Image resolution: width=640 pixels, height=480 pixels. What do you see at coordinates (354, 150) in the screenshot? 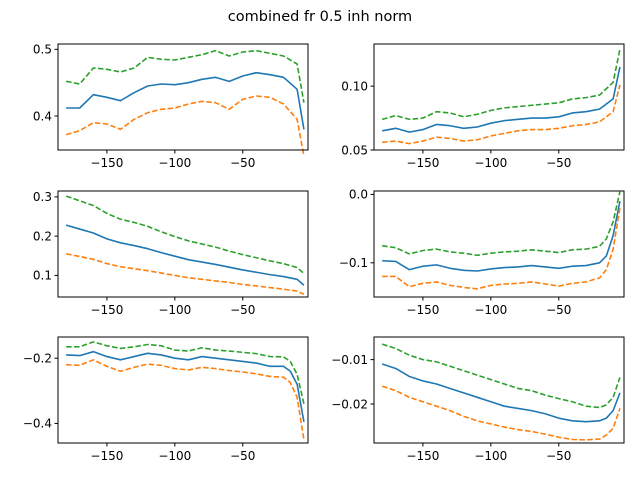
I see `y-tick-label: 0.05` at bounding box center [354, 150].